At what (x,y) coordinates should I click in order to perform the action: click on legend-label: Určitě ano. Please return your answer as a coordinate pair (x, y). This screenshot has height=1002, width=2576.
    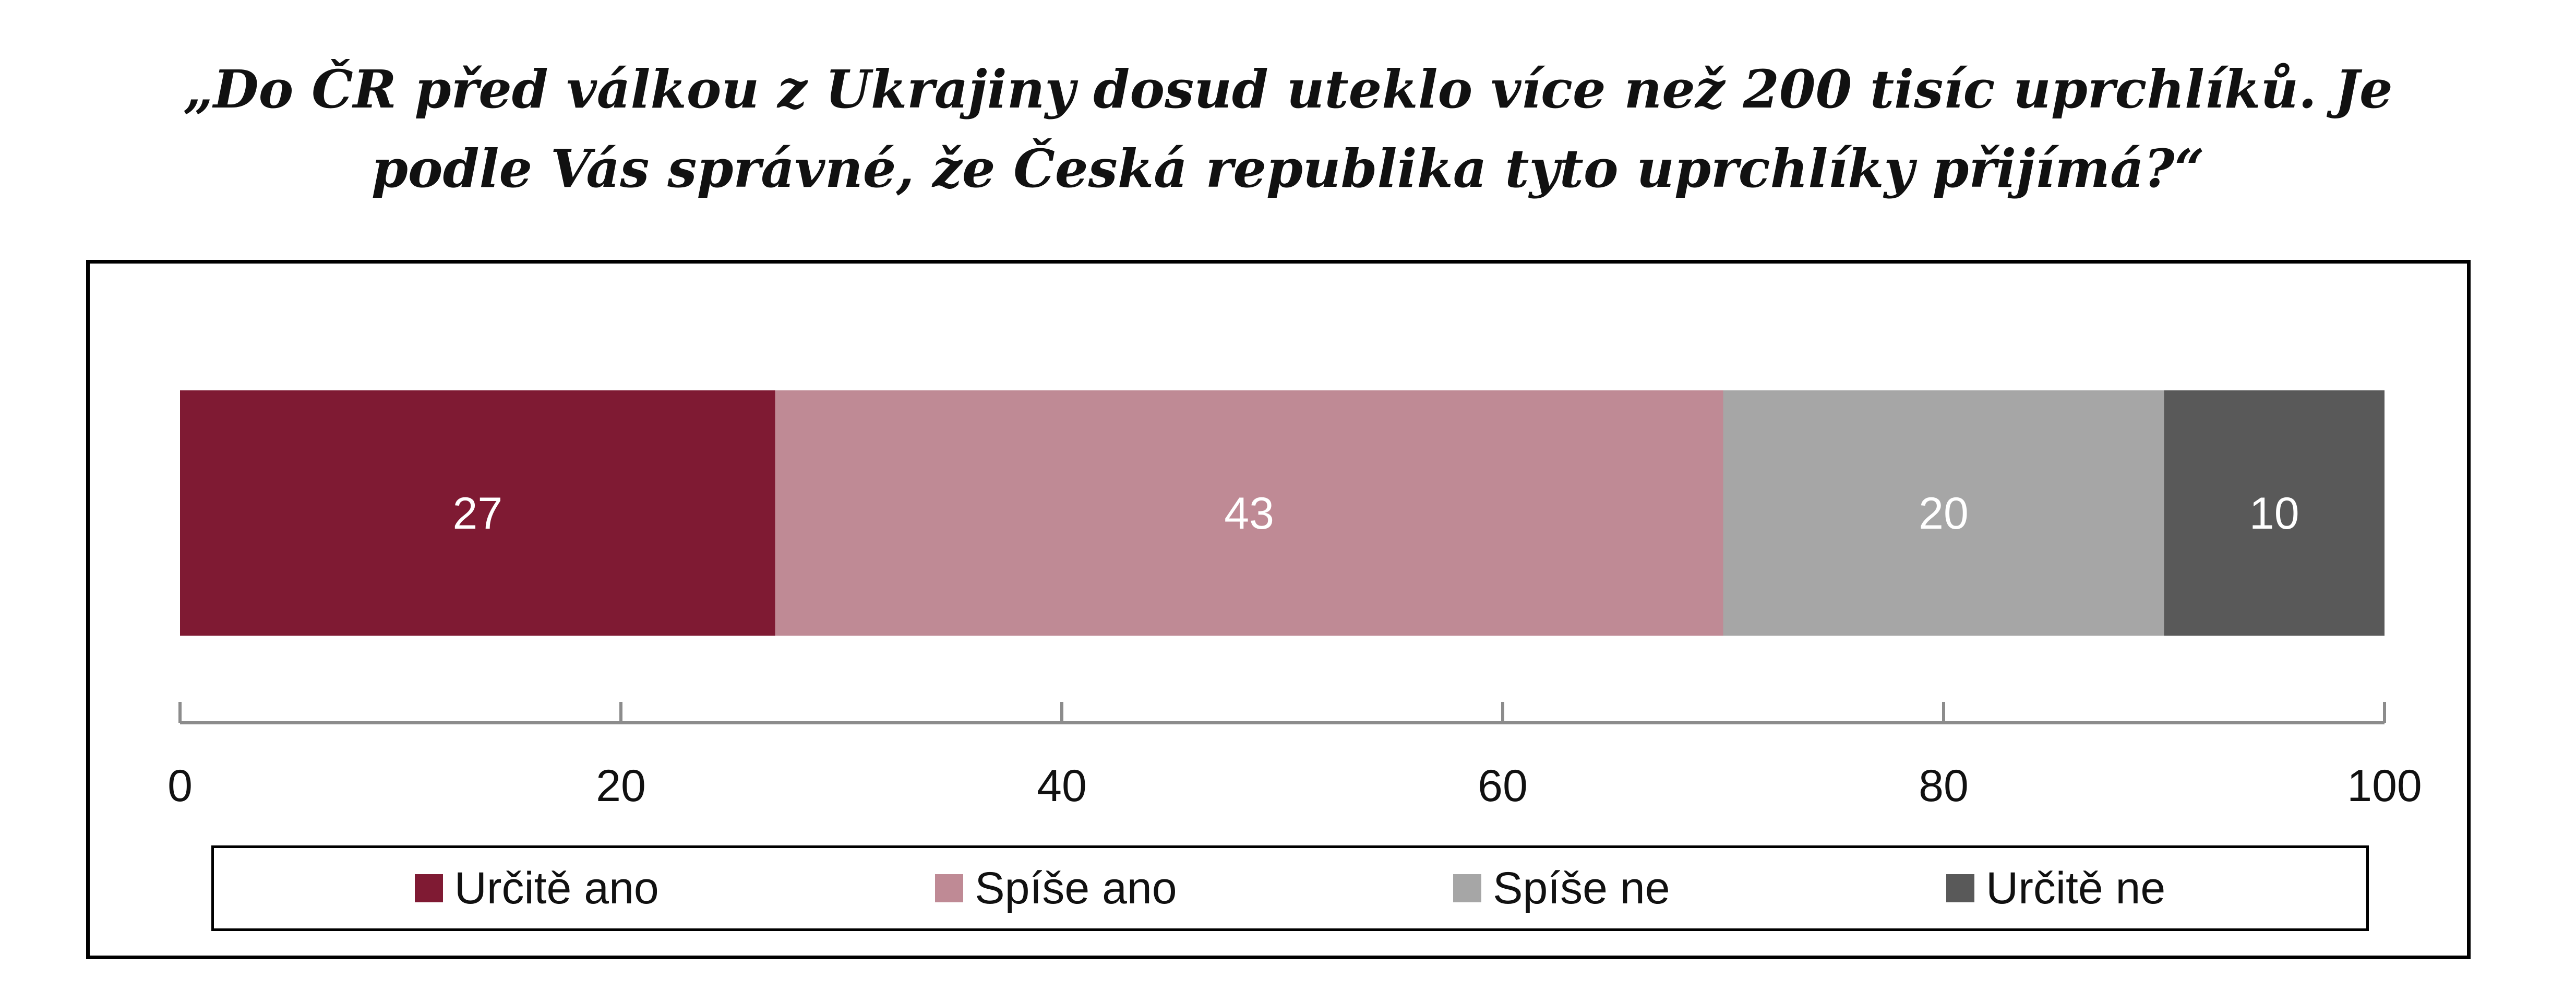
    Looking at the image, I should click on (556, 888).